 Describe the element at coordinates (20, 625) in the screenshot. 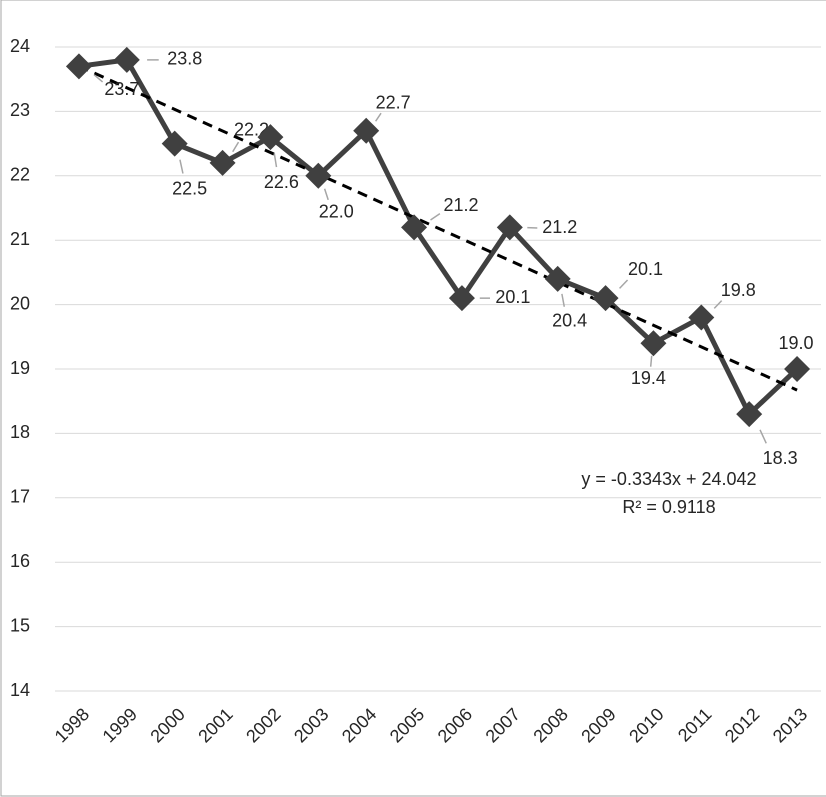

I see `y-tick-label: 15` at that location.